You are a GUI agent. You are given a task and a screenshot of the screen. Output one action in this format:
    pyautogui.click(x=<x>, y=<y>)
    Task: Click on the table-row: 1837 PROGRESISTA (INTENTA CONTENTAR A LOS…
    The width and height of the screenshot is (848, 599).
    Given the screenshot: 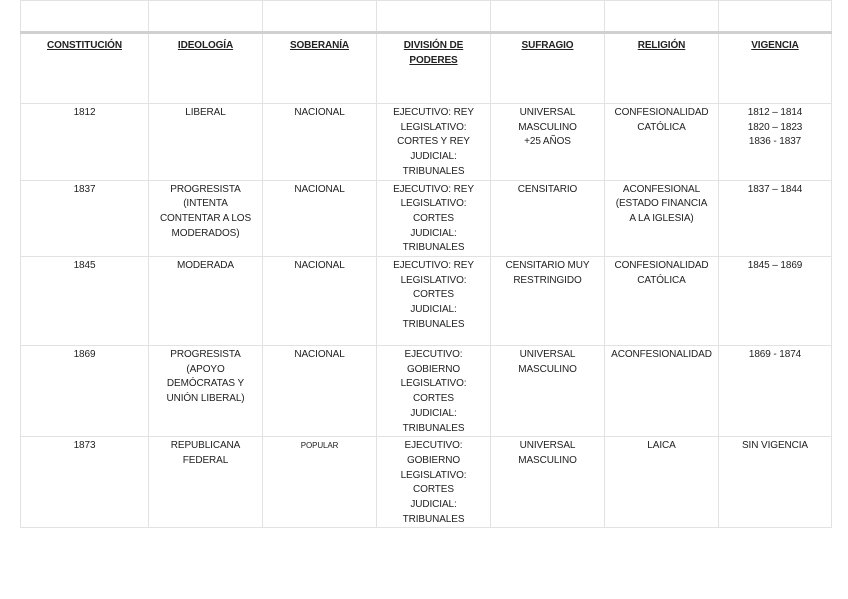 What is the action you would take?
    pyautogui.click(x=426, y=218)
    